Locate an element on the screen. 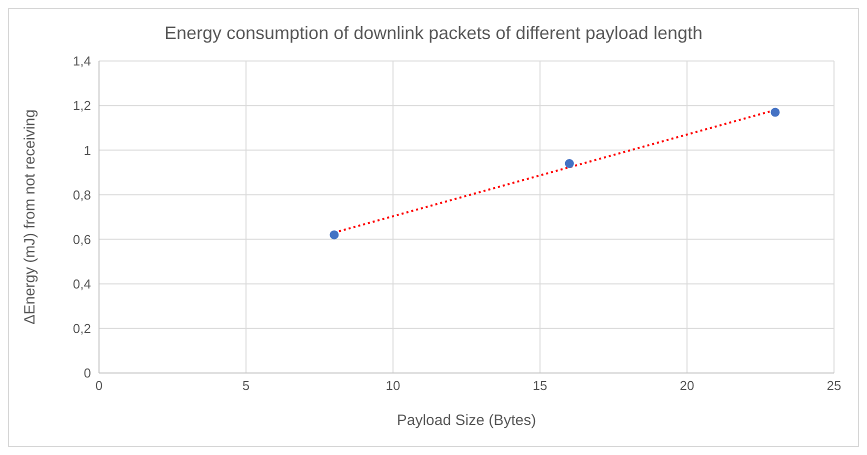 This screenshot has width=867, height=455. y-tick-label: 0,4 is located at coordinates (81, 284).